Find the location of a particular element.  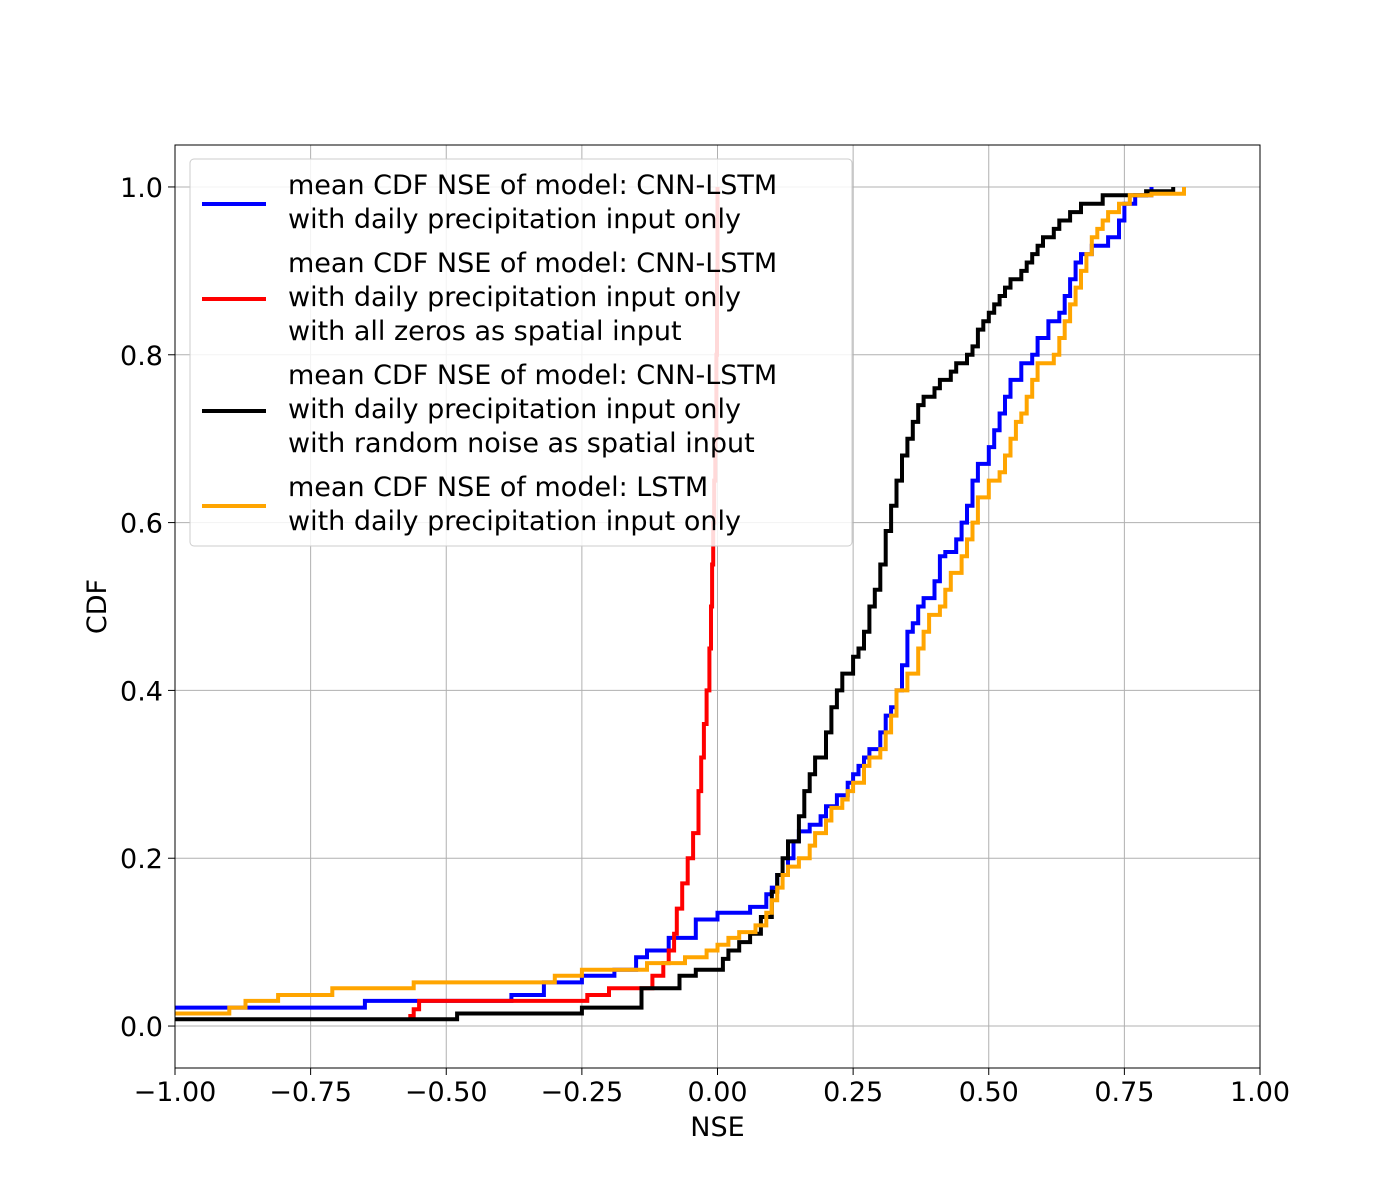

x-tick-label: 0.50 is located at coordinates (989, 1092).